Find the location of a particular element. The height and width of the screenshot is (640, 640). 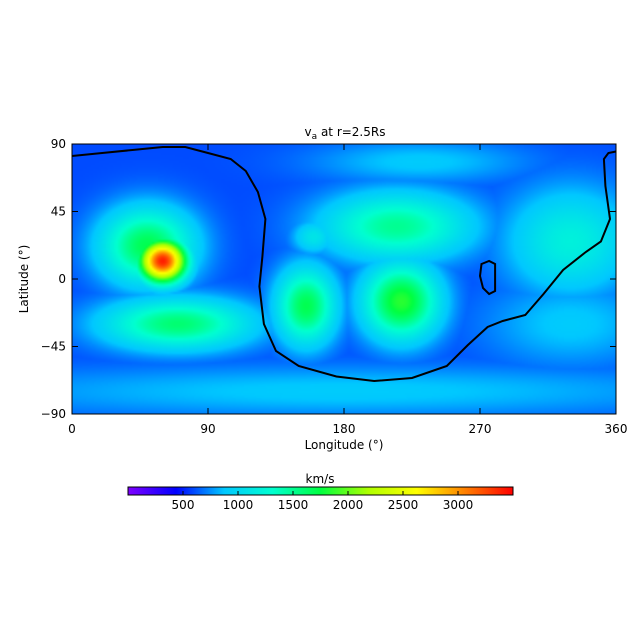

colorbar-tick-label: 3000 is located at coordinates (458, 505).